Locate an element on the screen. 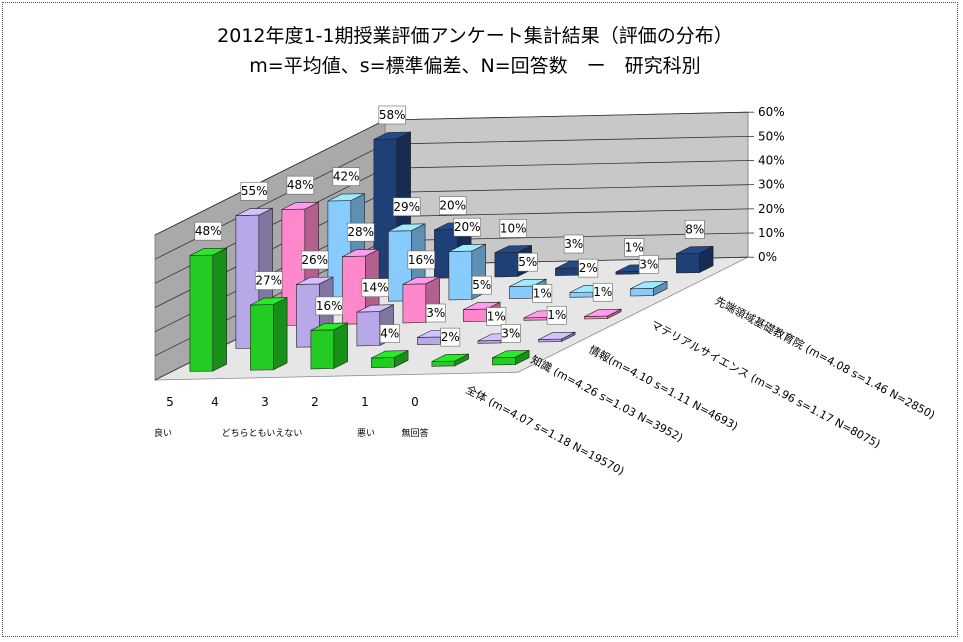 The width and height of the screenshot is (963, 642). z-tick-label: 30% is located at coordinates (771, 185).